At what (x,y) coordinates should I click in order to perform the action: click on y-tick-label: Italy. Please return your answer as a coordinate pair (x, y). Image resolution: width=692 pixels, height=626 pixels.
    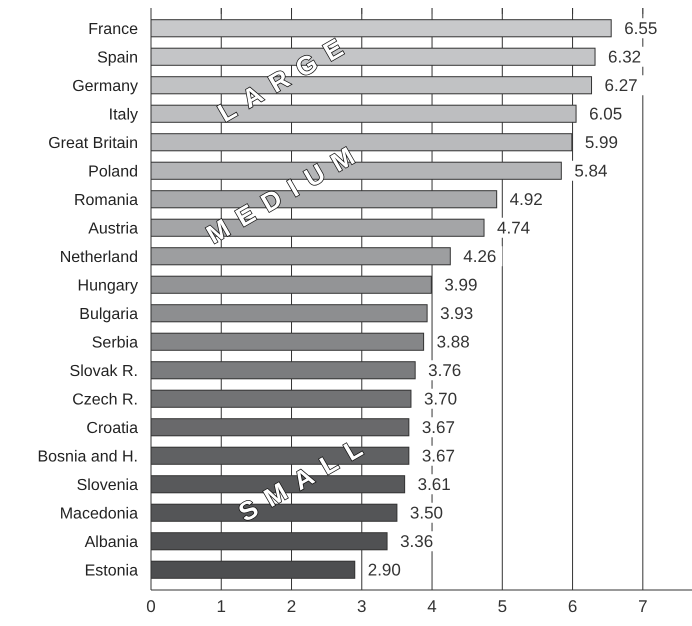
    Looking at the image, I should click on (123, 115).